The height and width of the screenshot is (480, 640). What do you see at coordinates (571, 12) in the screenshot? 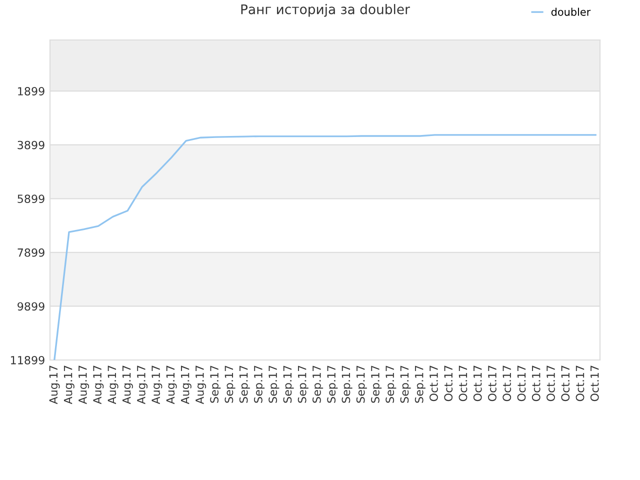
I see `legend-label: doubler` at bounding box center [571, 12].